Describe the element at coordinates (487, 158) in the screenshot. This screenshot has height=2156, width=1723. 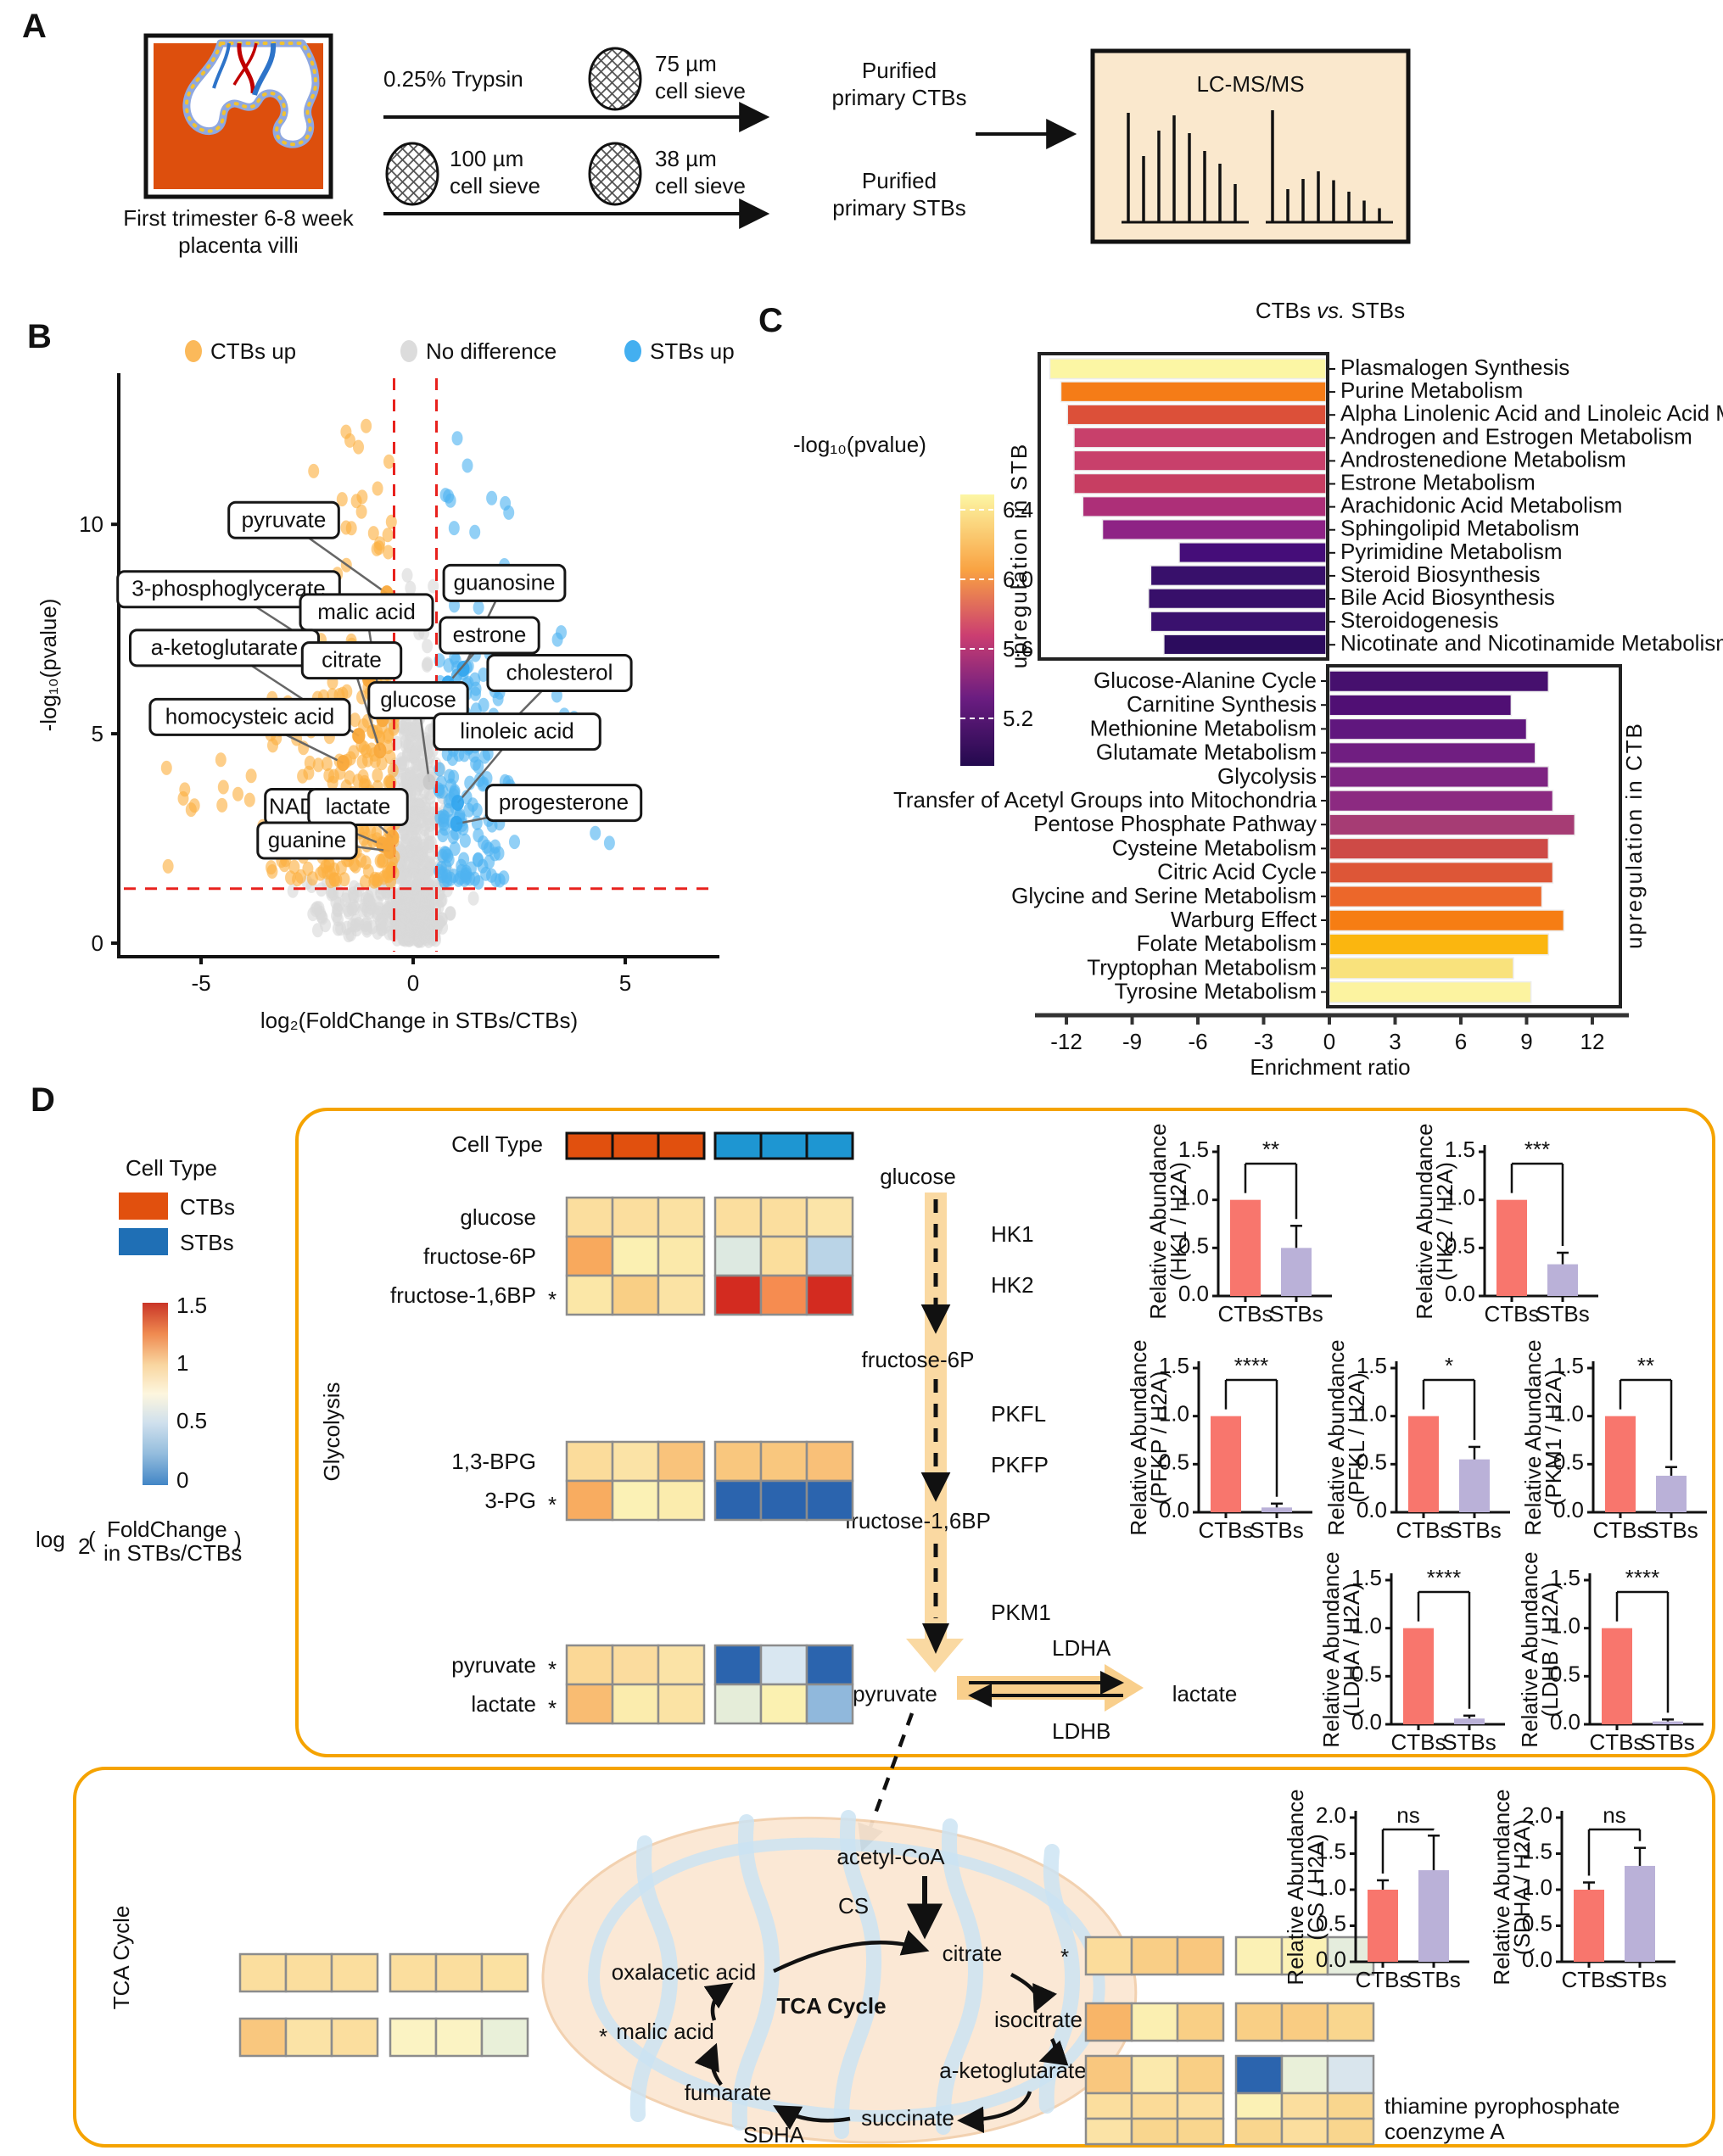
I see `sieve-100-label-1: 100 µm` at that location.